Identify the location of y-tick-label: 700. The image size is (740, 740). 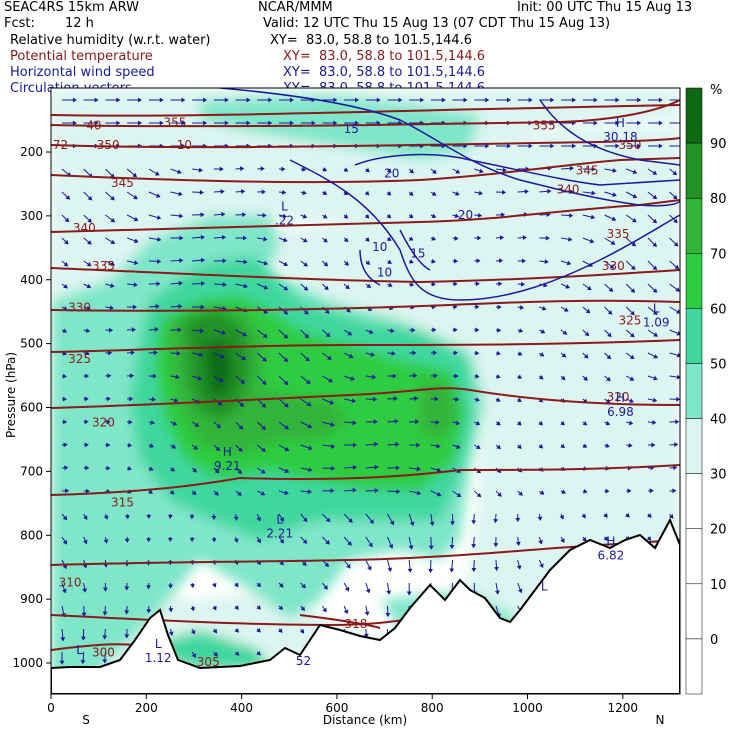
(31, 471).